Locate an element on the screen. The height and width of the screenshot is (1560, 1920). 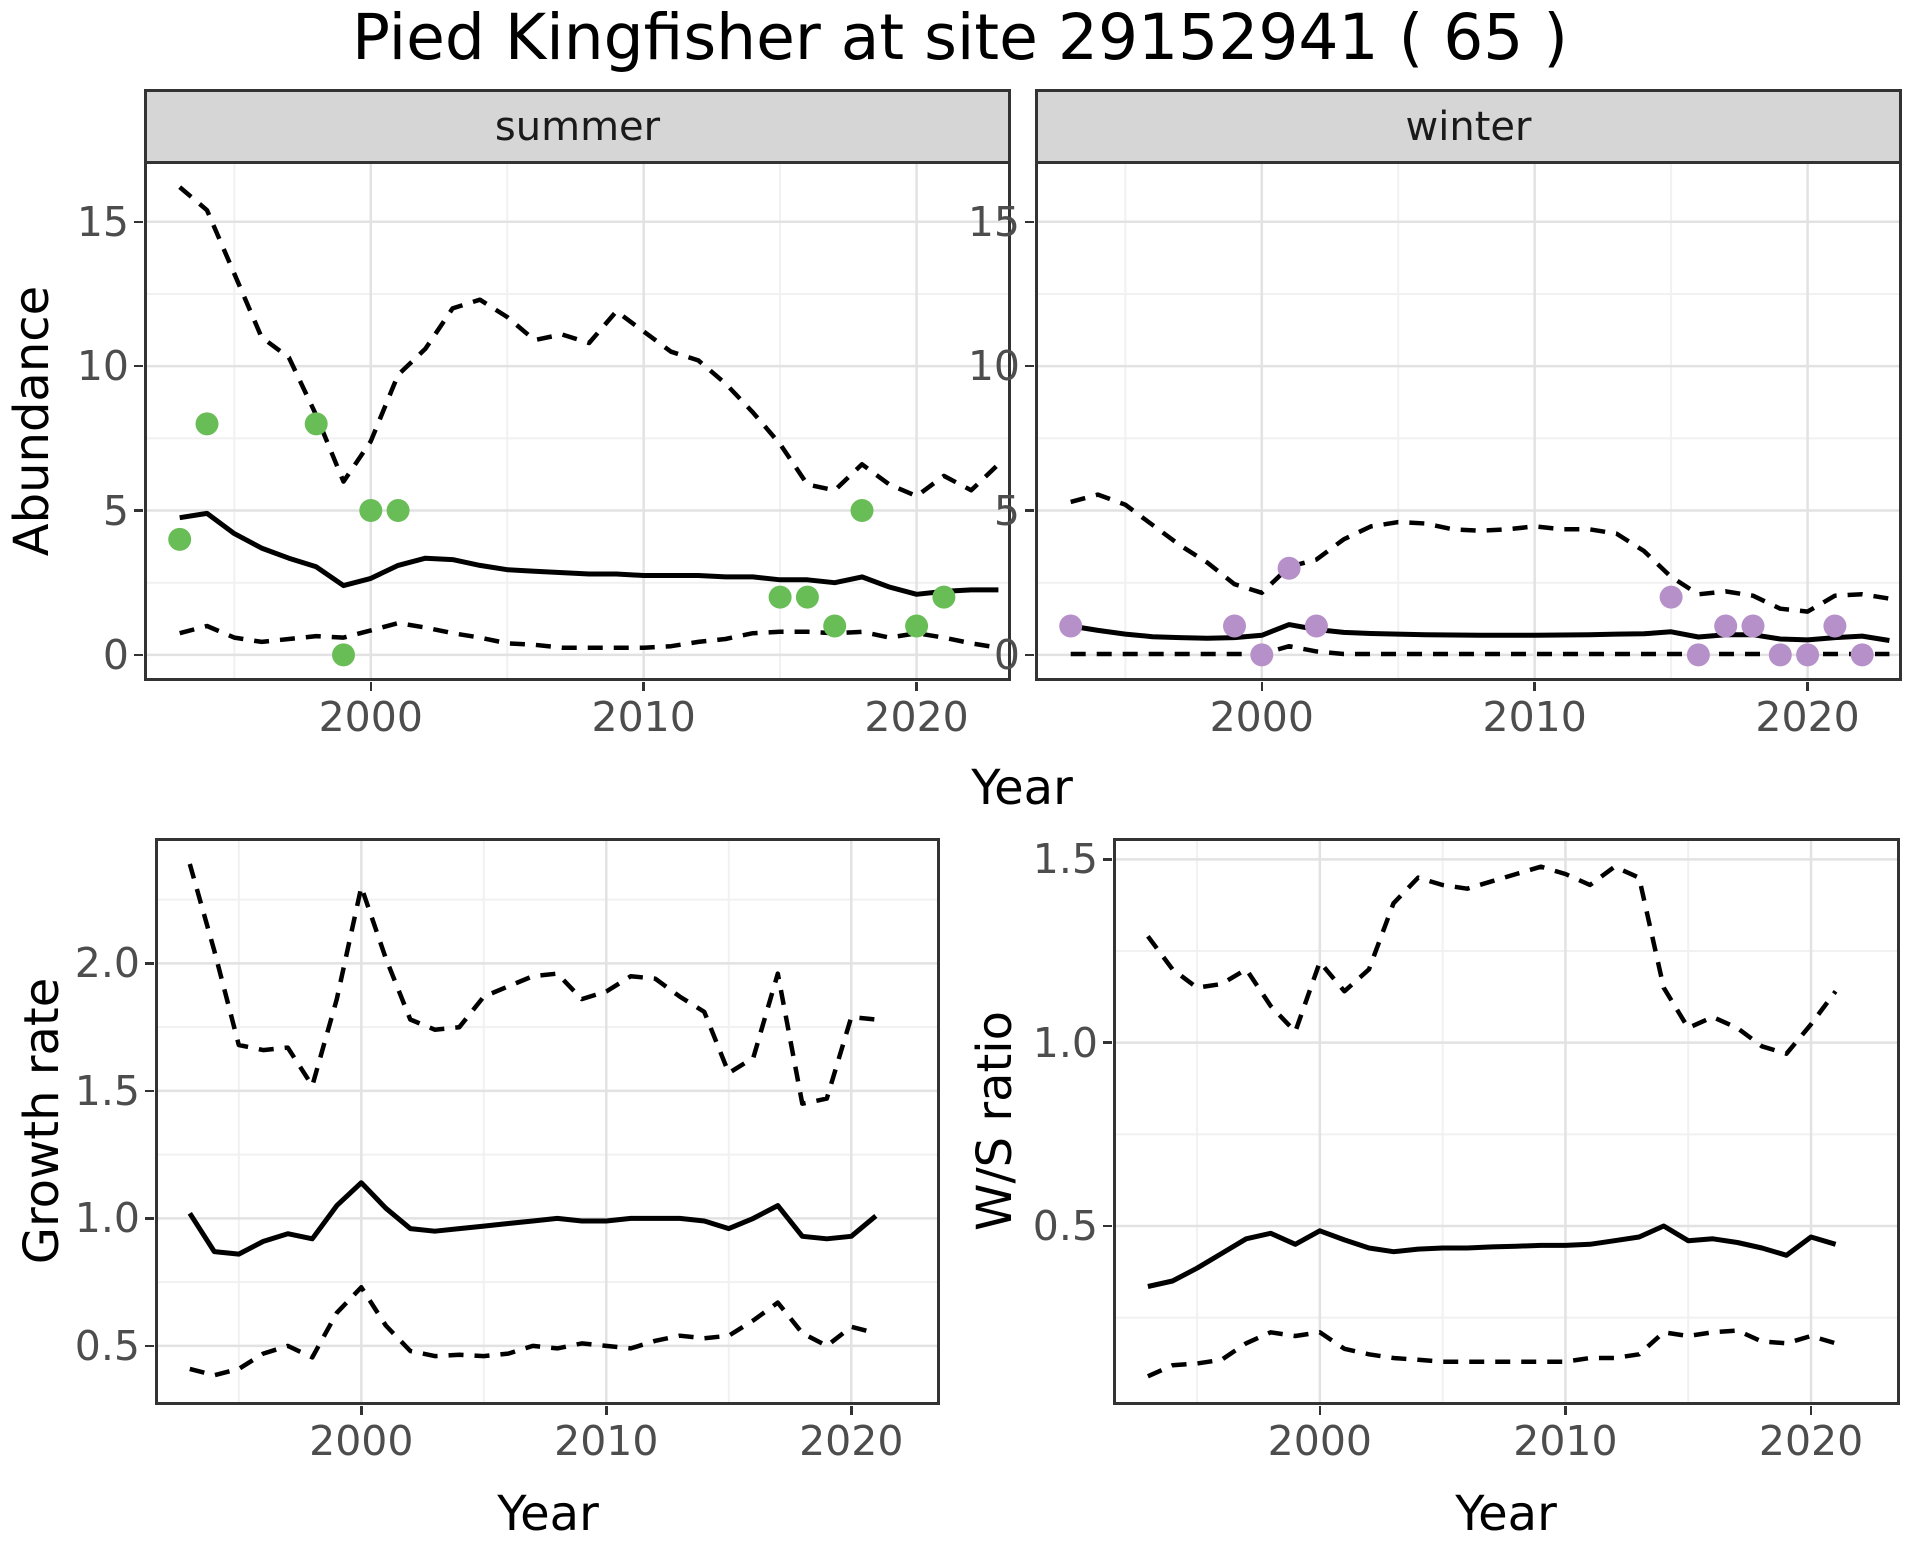
panel-growth-rate is located at coordinates (547, 1121).